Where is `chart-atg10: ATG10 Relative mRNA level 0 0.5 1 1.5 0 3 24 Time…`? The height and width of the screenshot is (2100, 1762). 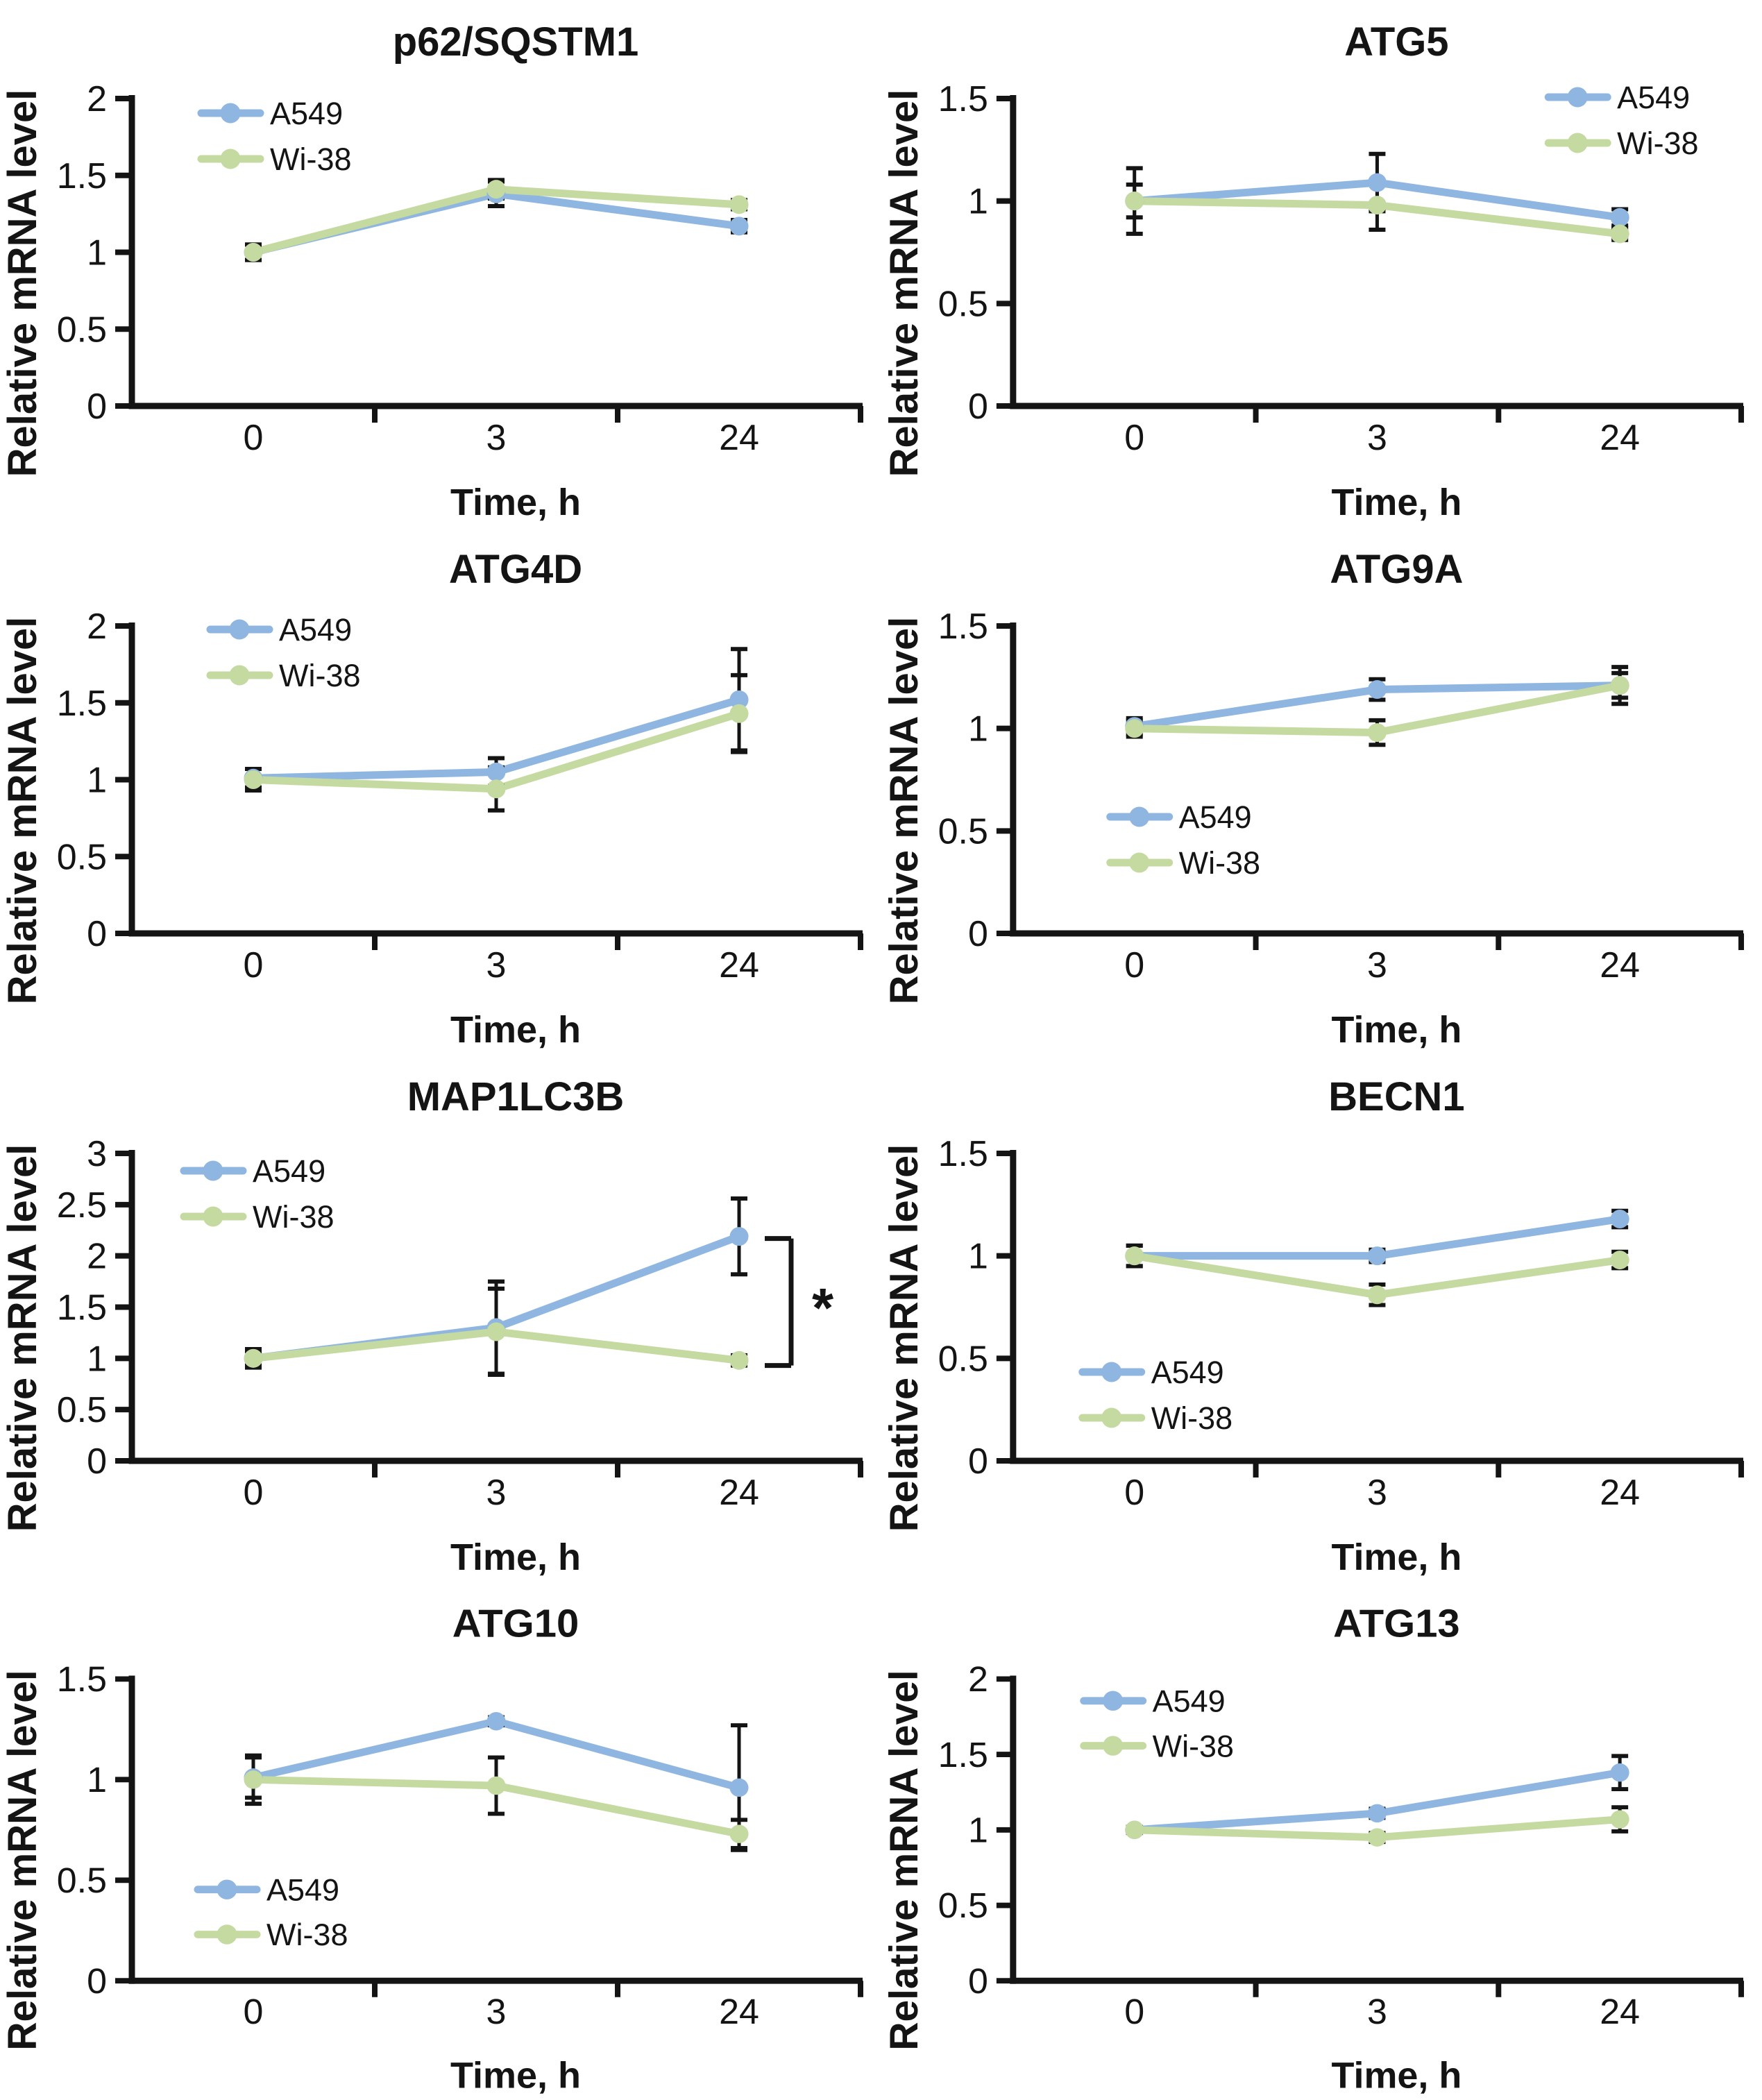
chart-atg10: ATG10 Relative mRNA level 0 0.5 1 1.5 0 3 24 Time… is located at coordinates (432, 1849).